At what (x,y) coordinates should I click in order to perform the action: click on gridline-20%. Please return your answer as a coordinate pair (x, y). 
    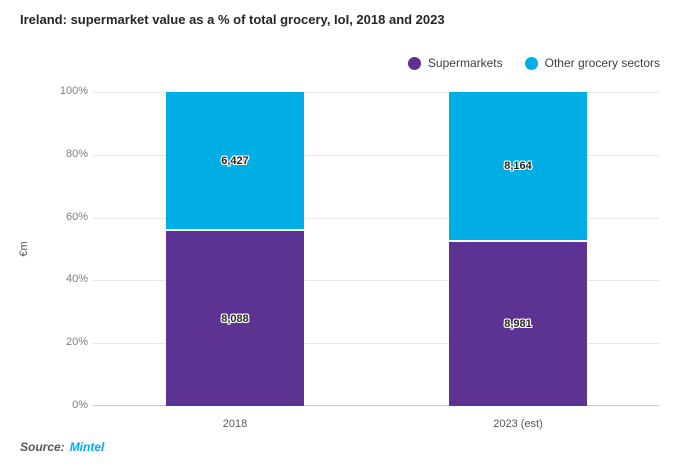
    Looking at the image, I should click on (376, 344).